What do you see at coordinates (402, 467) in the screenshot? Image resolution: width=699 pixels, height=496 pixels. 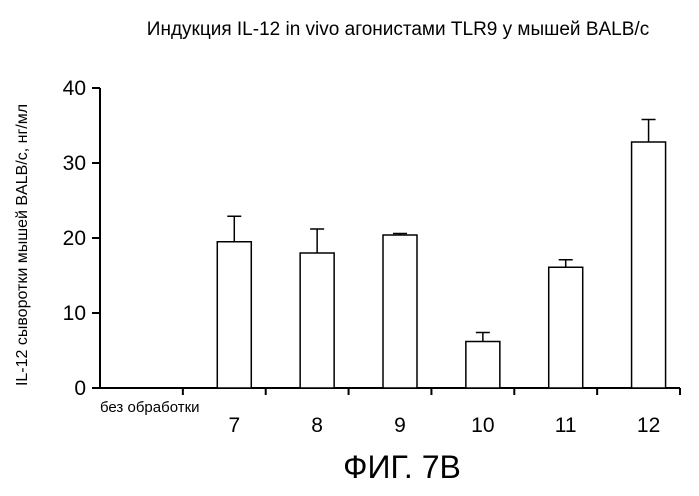 I see `figure-caption: ФИГ. 7В` at bounding box center [402, 467].